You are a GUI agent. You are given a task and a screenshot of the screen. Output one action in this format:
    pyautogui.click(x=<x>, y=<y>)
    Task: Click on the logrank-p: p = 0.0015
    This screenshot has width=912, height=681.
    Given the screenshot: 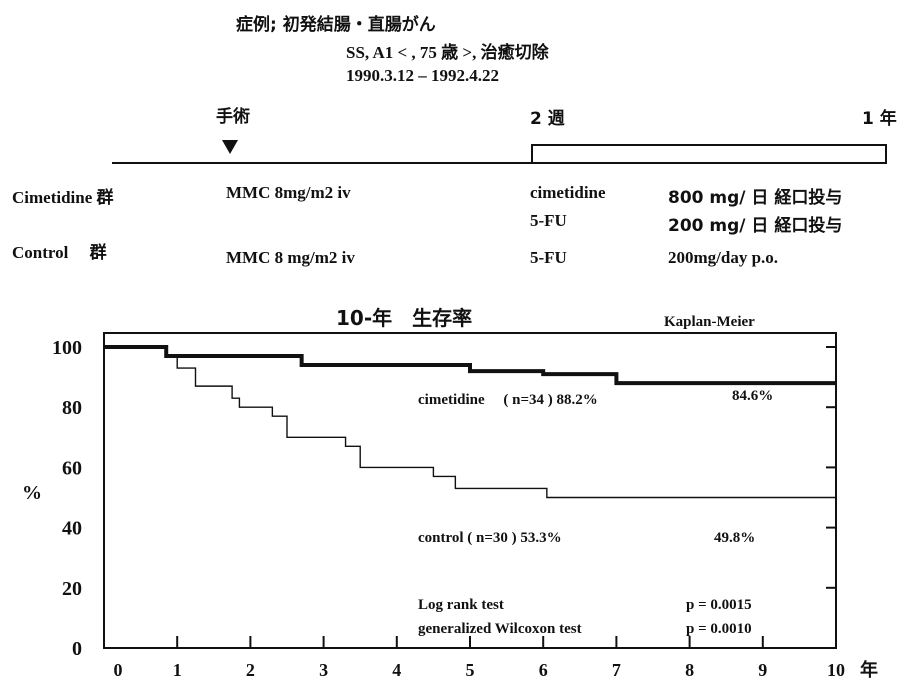 What is the action you would take?
    pyautogui.click(x=719, y=605)
    